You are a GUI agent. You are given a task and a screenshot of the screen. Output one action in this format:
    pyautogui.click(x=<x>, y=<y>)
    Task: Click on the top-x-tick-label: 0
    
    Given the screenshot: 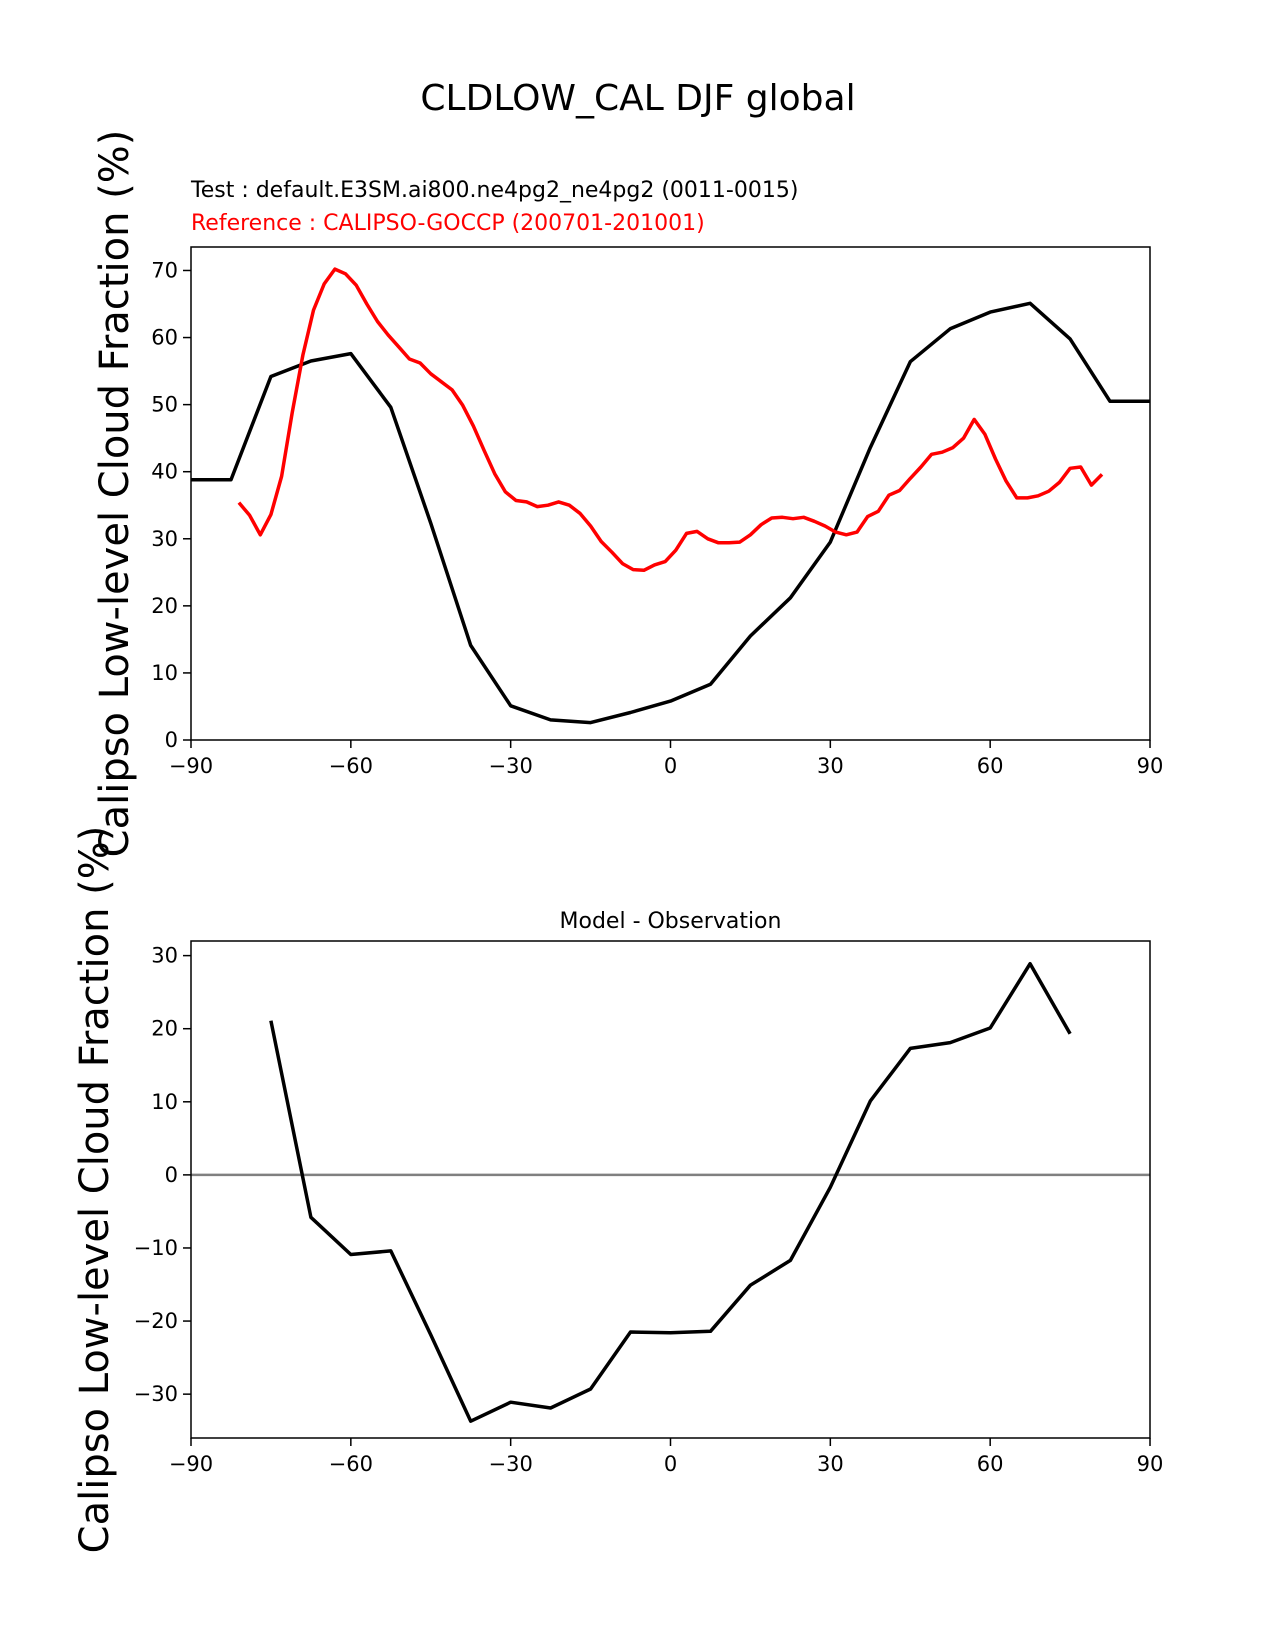 What is the action you would take?
    pyautogui.click(x=670, y=766)
    